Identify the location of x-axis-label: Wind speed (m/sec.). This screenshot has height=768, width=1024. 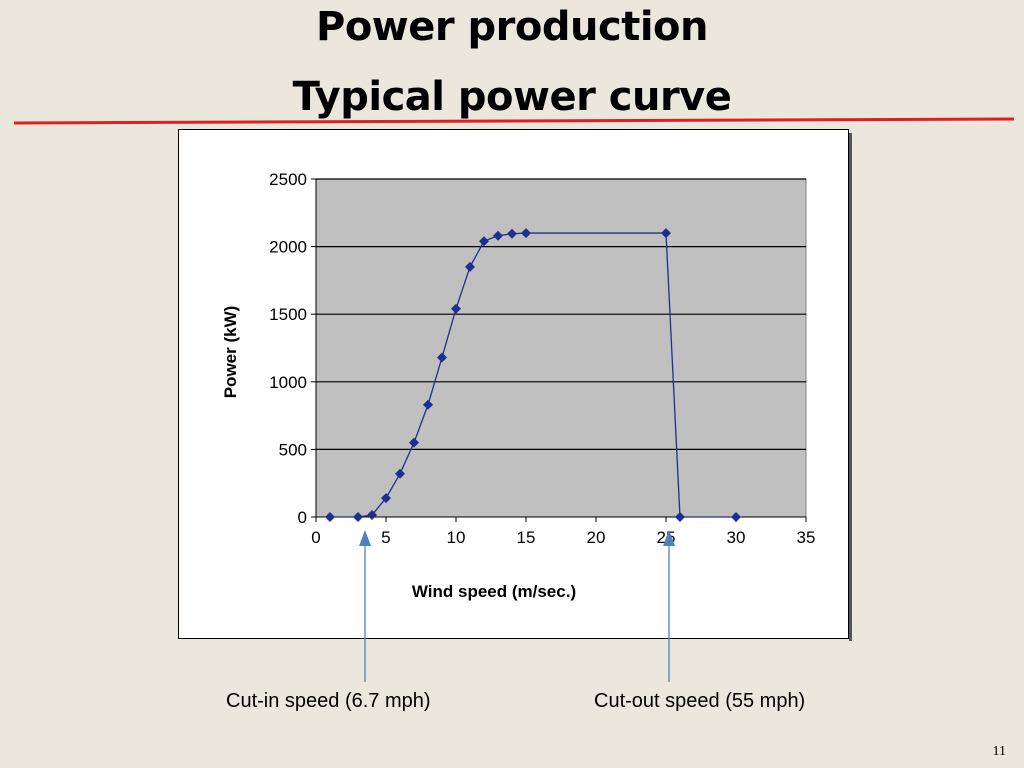
(494, 591).